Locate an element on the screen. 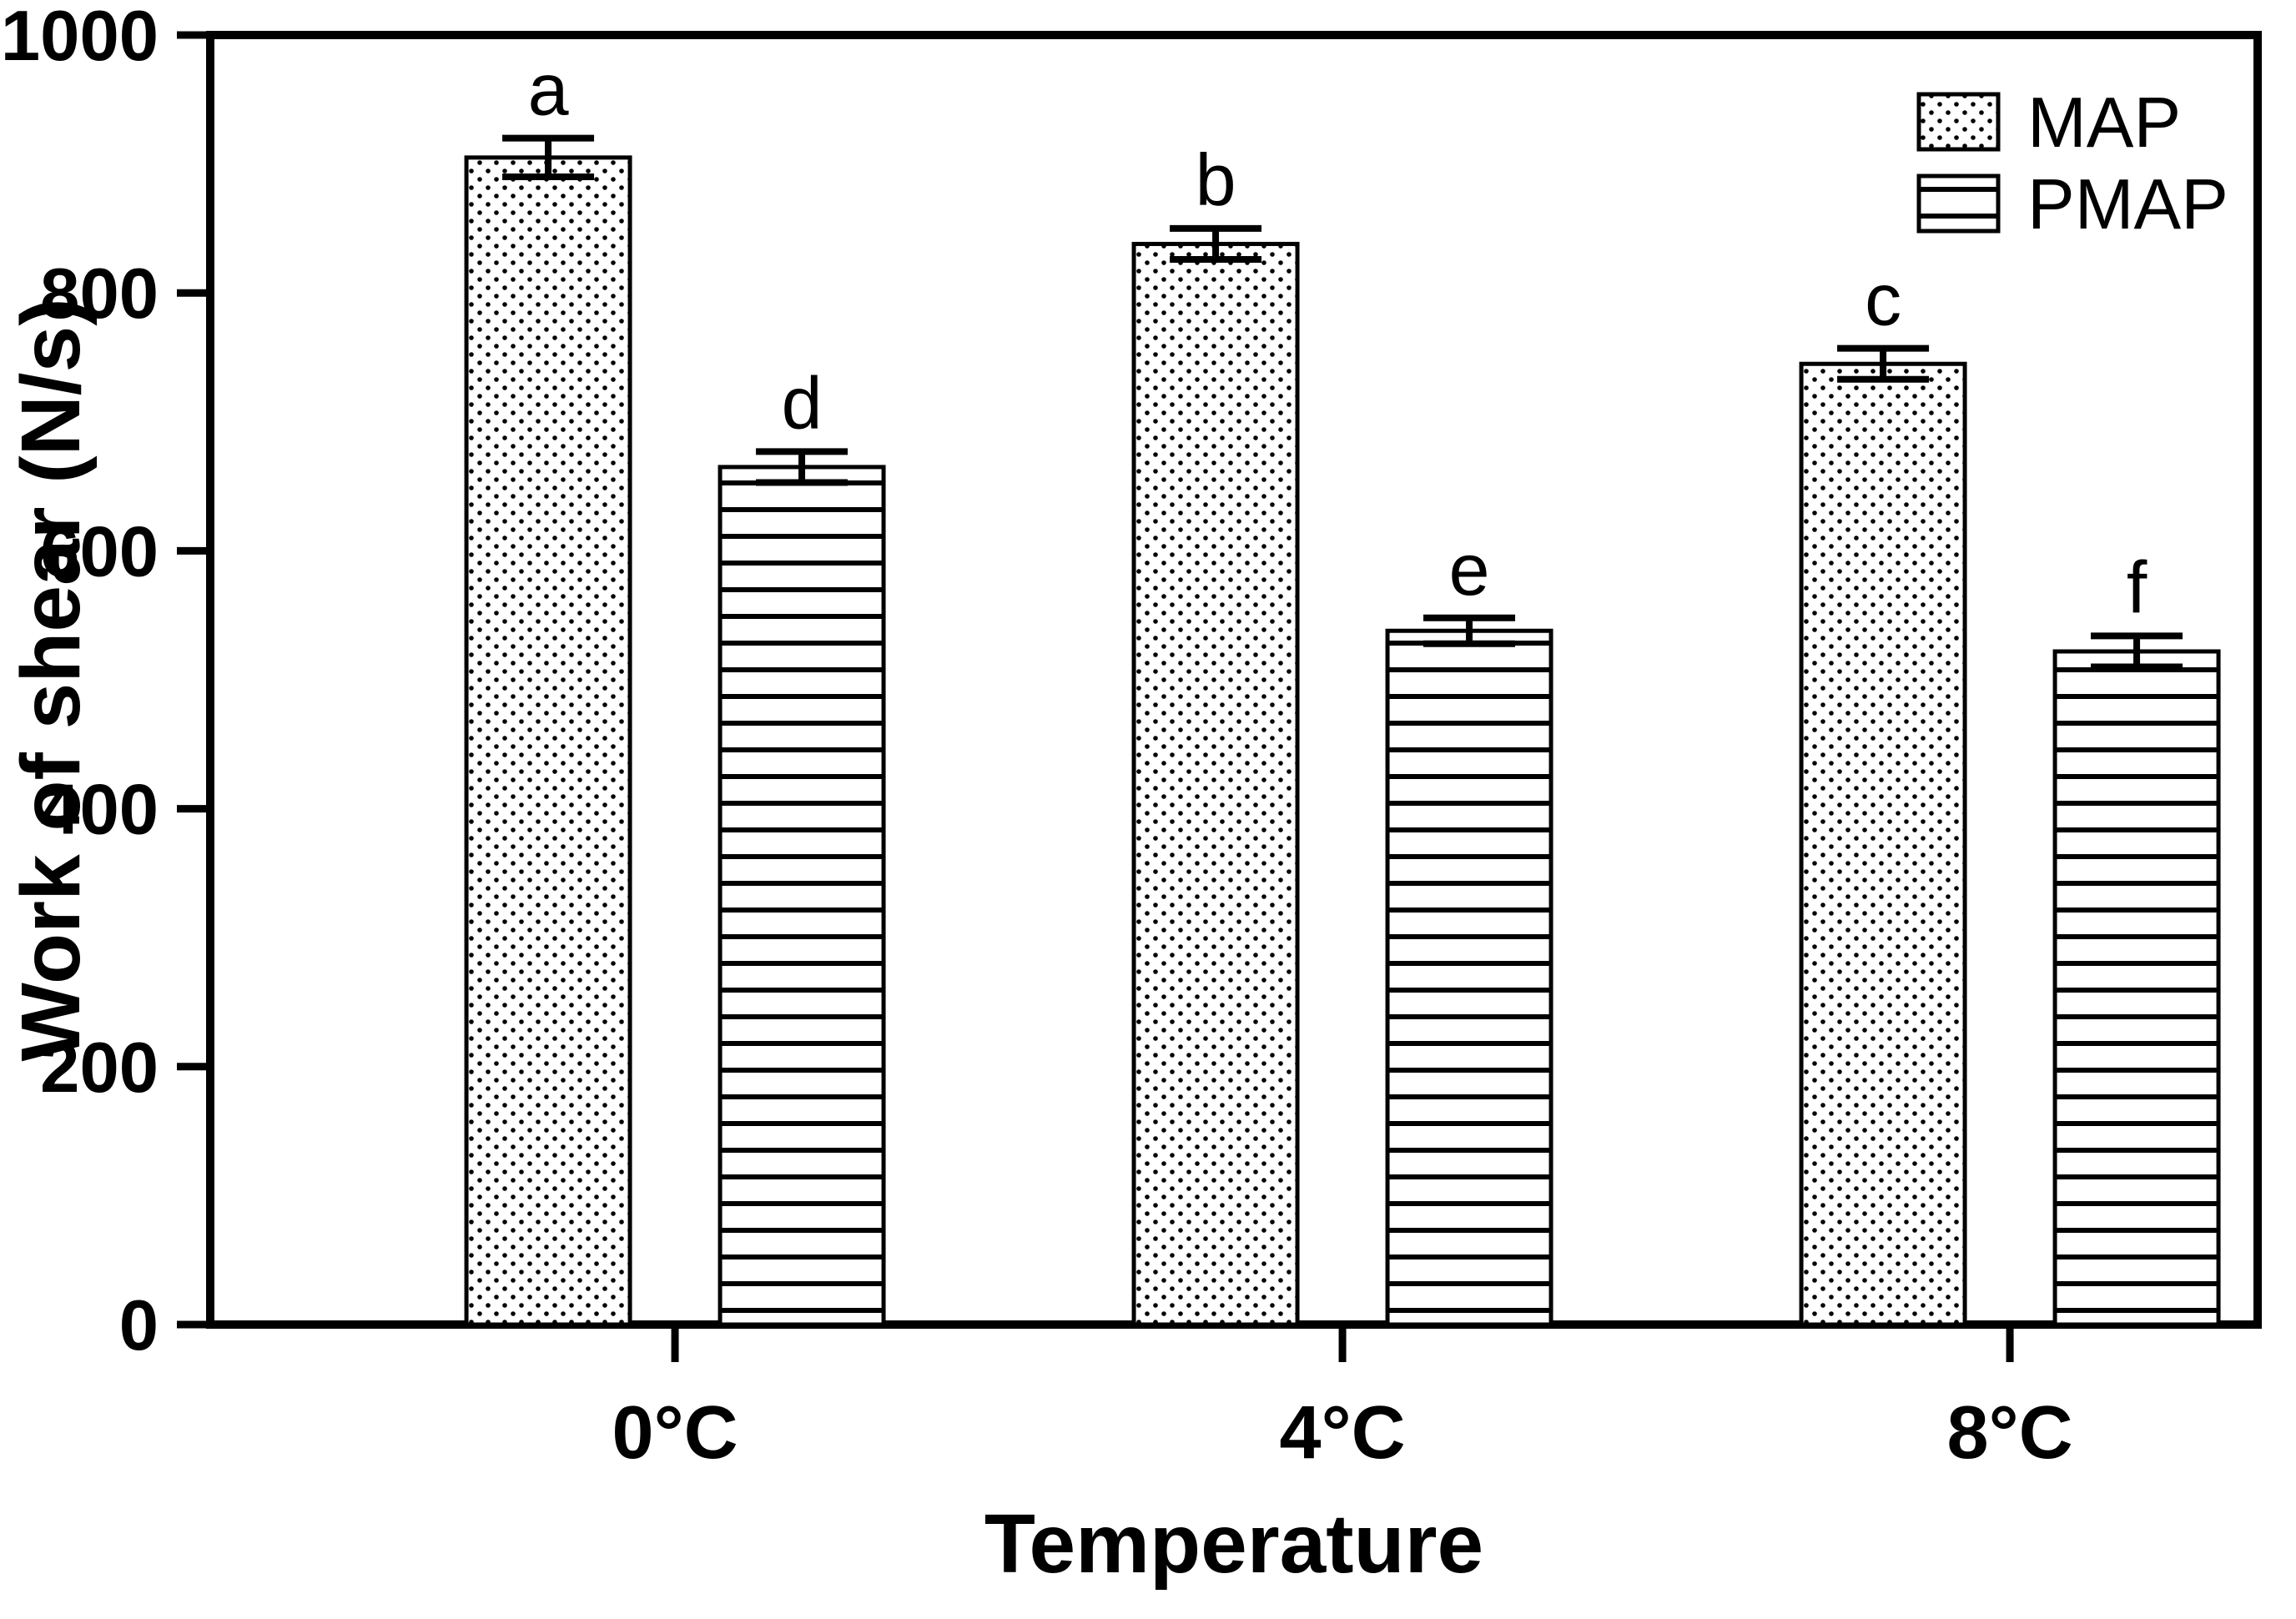 This screenshot has width=2296, height=1619. significance-letter: e is located at coordinates (1469, 569).